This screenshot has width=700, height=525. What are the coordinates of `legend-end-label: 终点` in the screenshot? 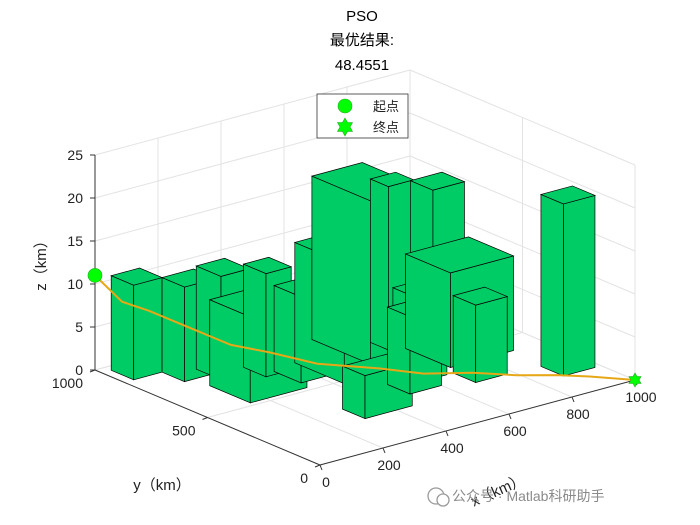 It's located at (386, 127).